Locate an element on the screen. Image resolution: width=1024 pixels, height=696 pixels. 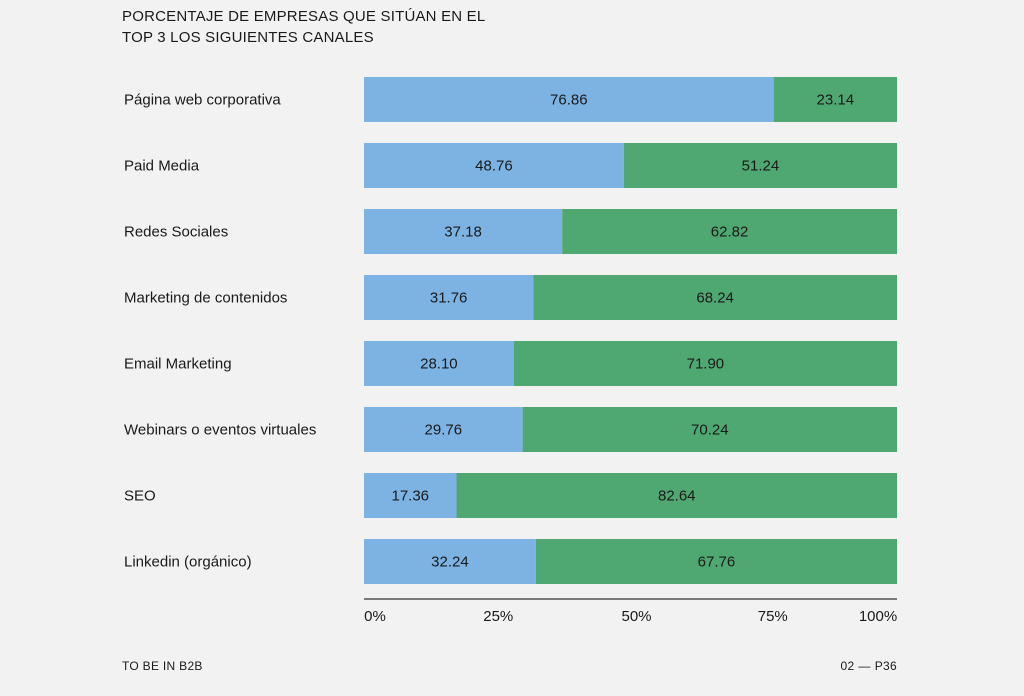
bar-value-label: 28.10 is located at coordinates (439, 364).